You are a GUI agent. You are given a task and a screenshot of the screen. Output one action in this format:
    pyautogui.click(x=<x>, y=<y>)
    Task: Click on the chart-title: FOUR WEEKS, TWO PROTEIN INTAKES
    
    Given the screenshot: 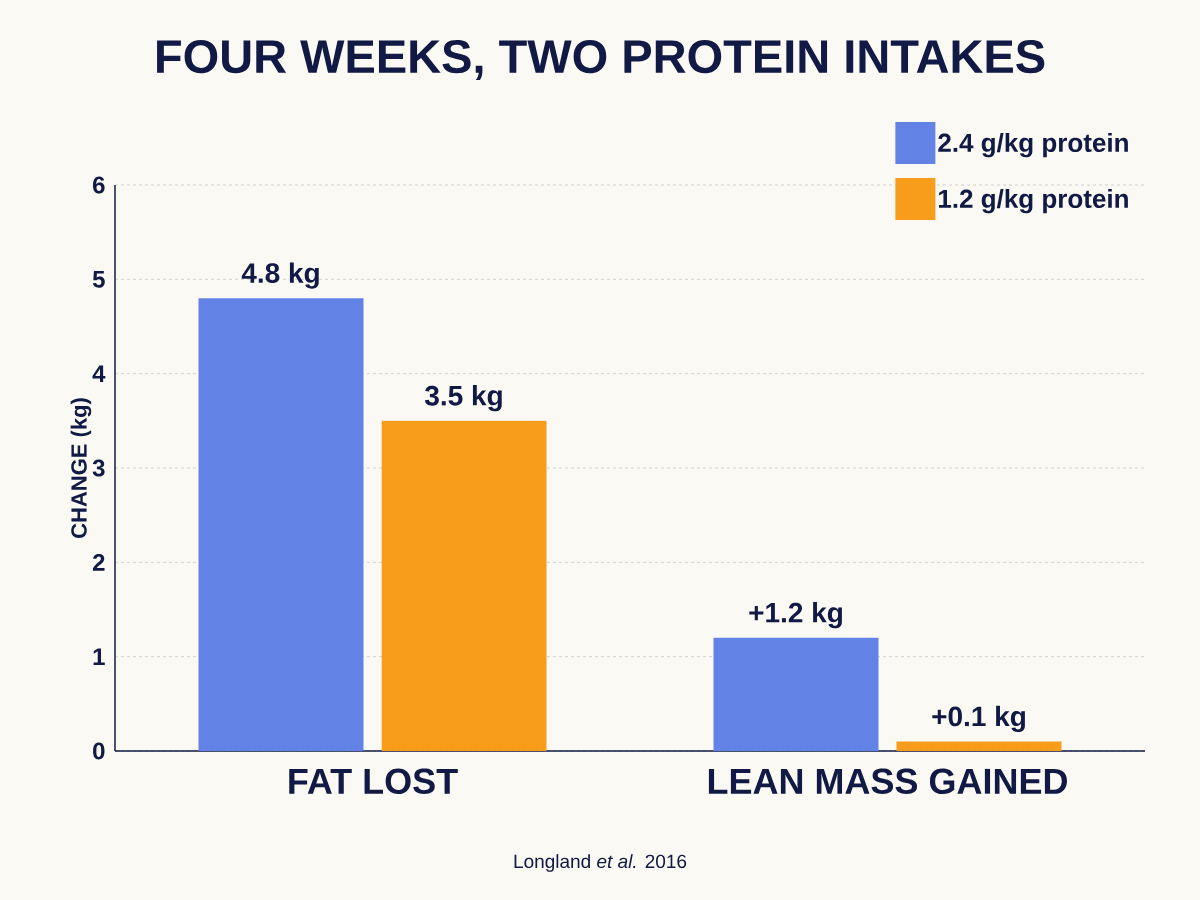 What is the action you would take?
    pyautogui.click(x=601, y=60)
    